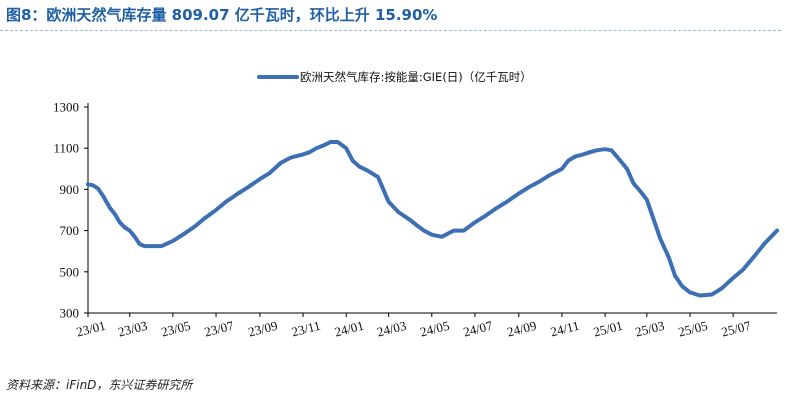 The width and height of the screenshot is (803, 400). Describe the element at coordinates (390, 30) in the screenshot. I see `title-divider` at that location.